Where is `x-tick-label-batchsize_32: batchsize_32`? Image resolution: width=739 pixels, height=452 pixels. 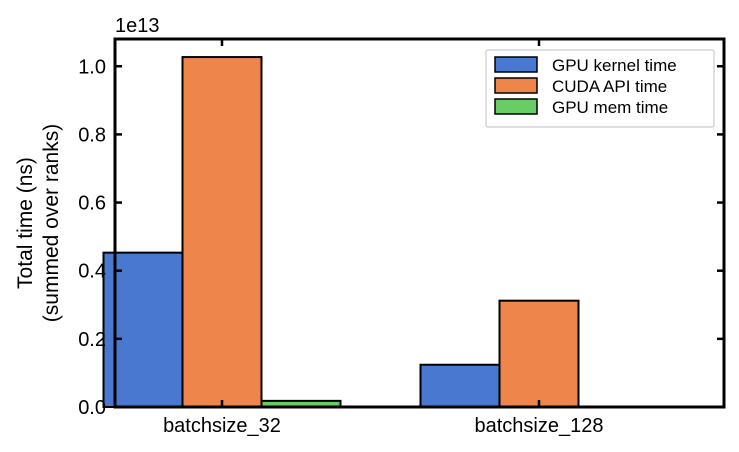 x-tick-label-batchsize_32: batchsize_32 is located at coordinates (222, 426).